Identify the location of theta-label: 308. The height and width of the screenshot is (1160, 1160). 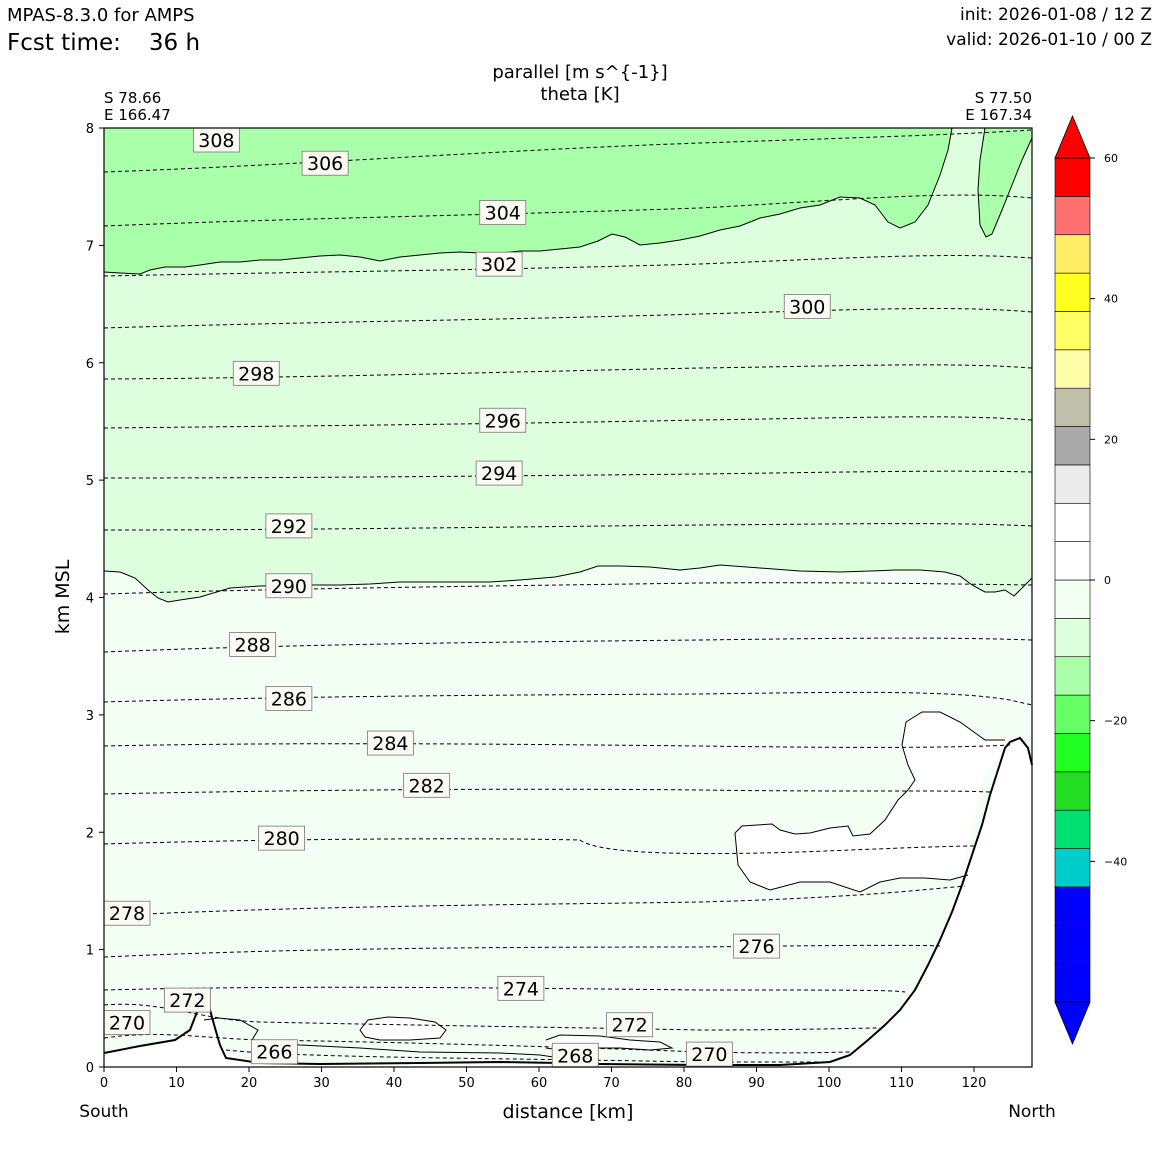
(216, 140).